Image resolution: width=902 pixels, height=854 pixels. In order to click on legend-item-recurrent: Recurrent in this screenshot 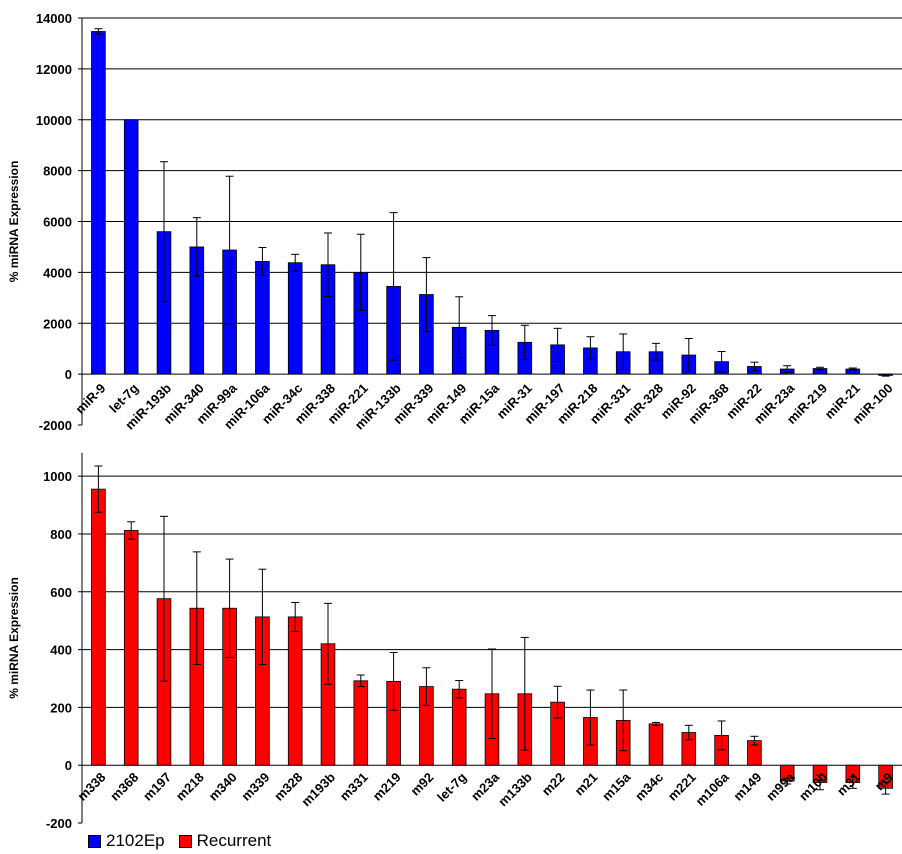, I will do `click(225, 841)`.